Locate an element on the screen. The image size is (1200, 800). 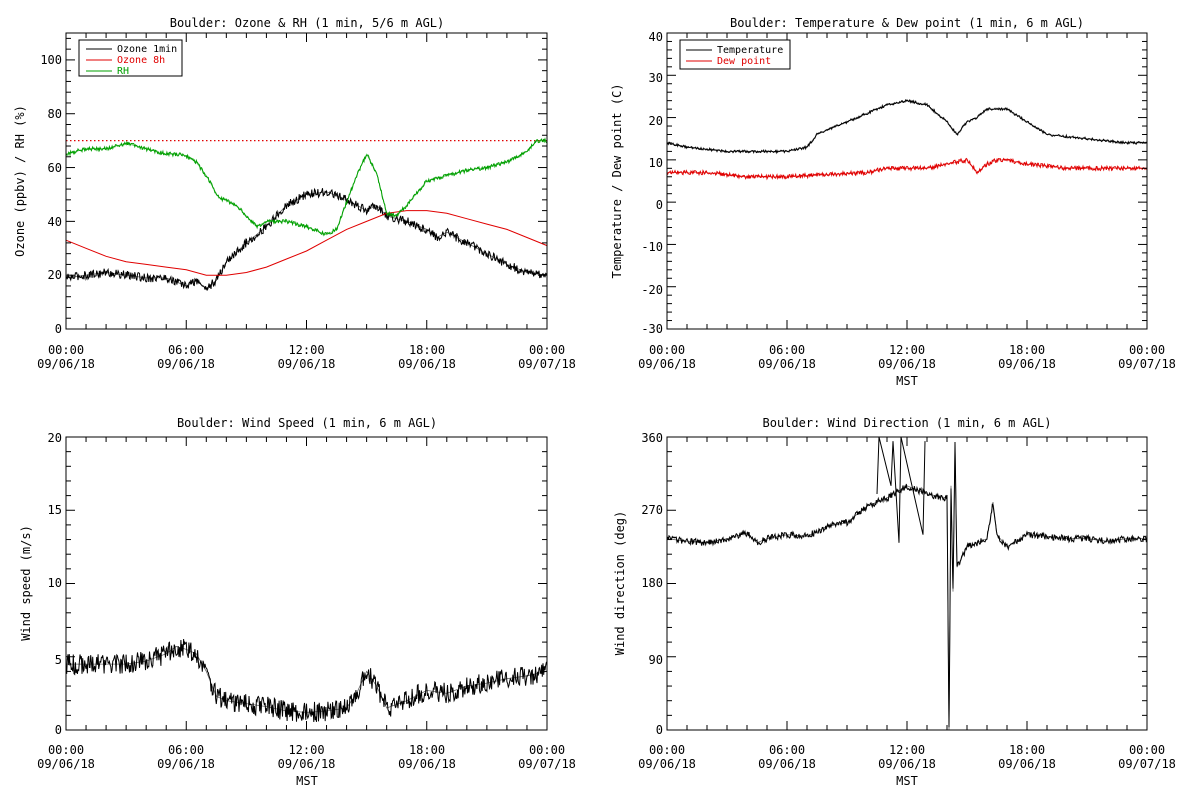
y-tick-label: -20 is located at coordinates (652, 290).